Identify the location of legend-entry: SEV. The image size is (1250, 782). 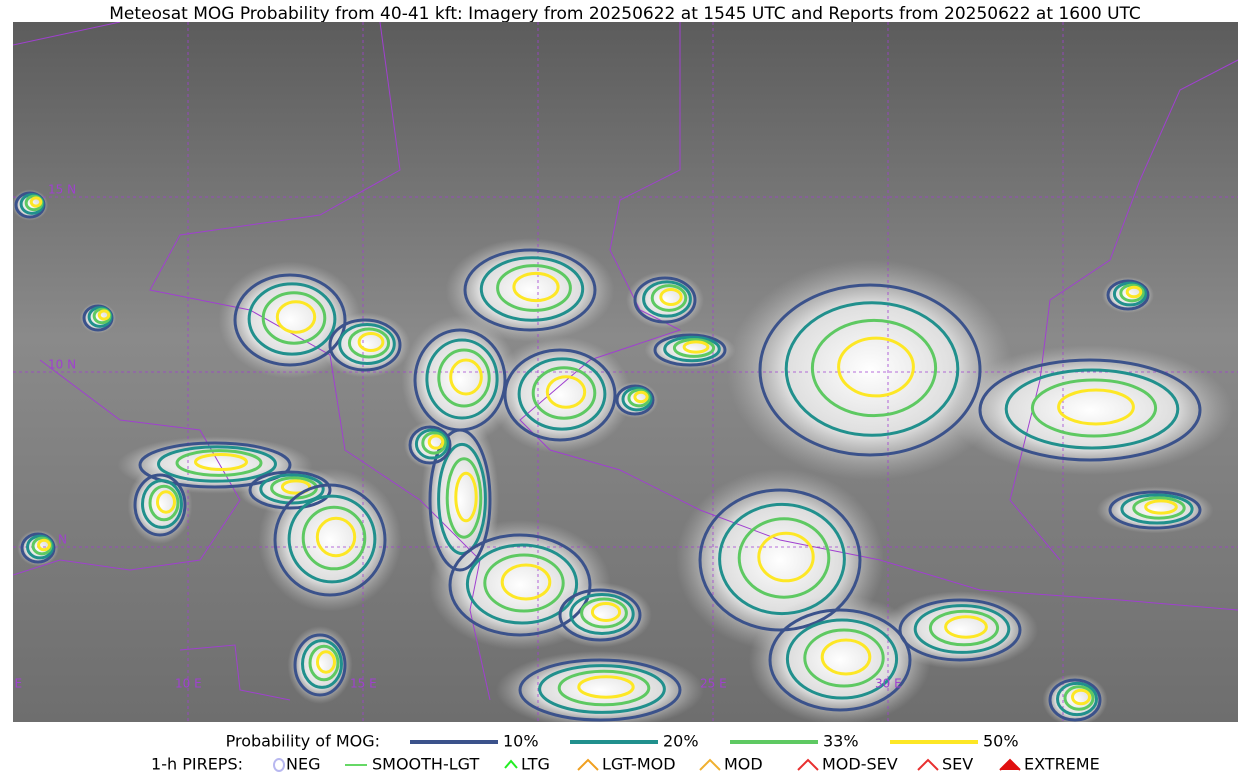
(957, 764).